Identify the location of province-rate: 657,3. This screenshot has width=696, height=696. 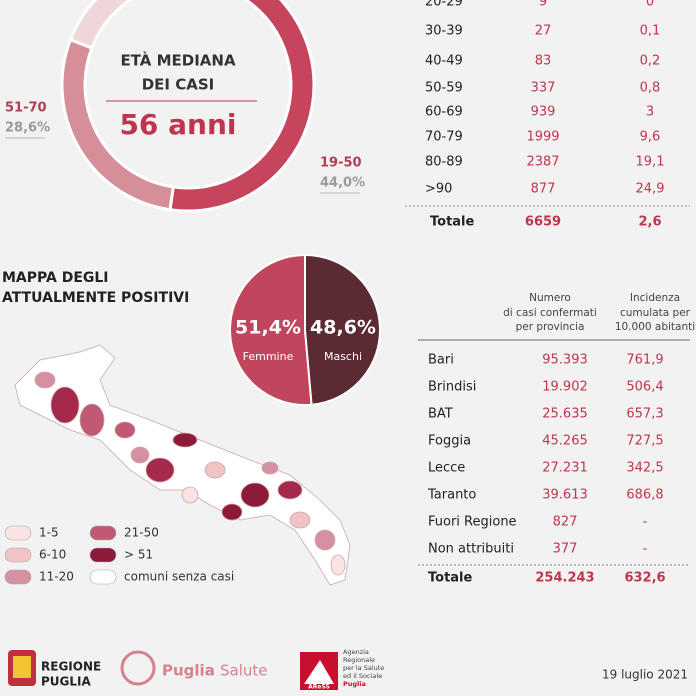
(644, 414).